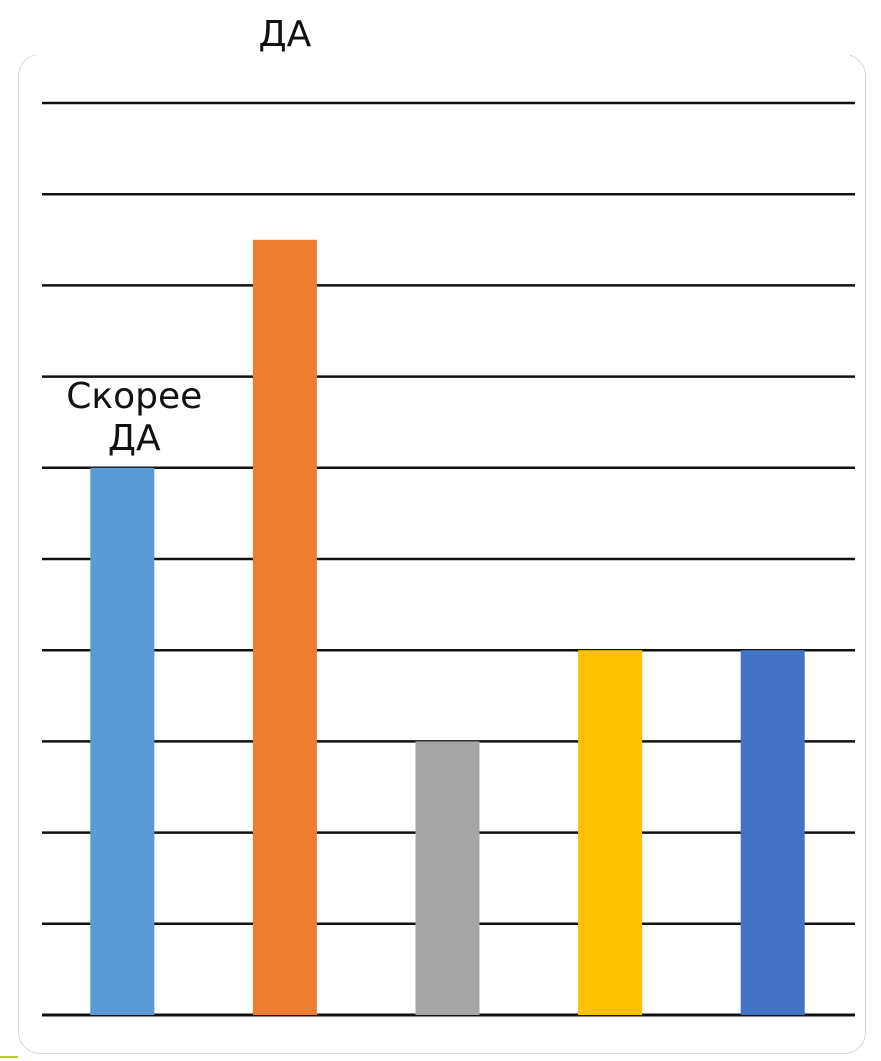 The image size is (881, 1061). What do you see at coordinates (134, 438) in the screenshot?
I see `data-label-bar-1-line-2: ДА` at bounding box center [134, 438].